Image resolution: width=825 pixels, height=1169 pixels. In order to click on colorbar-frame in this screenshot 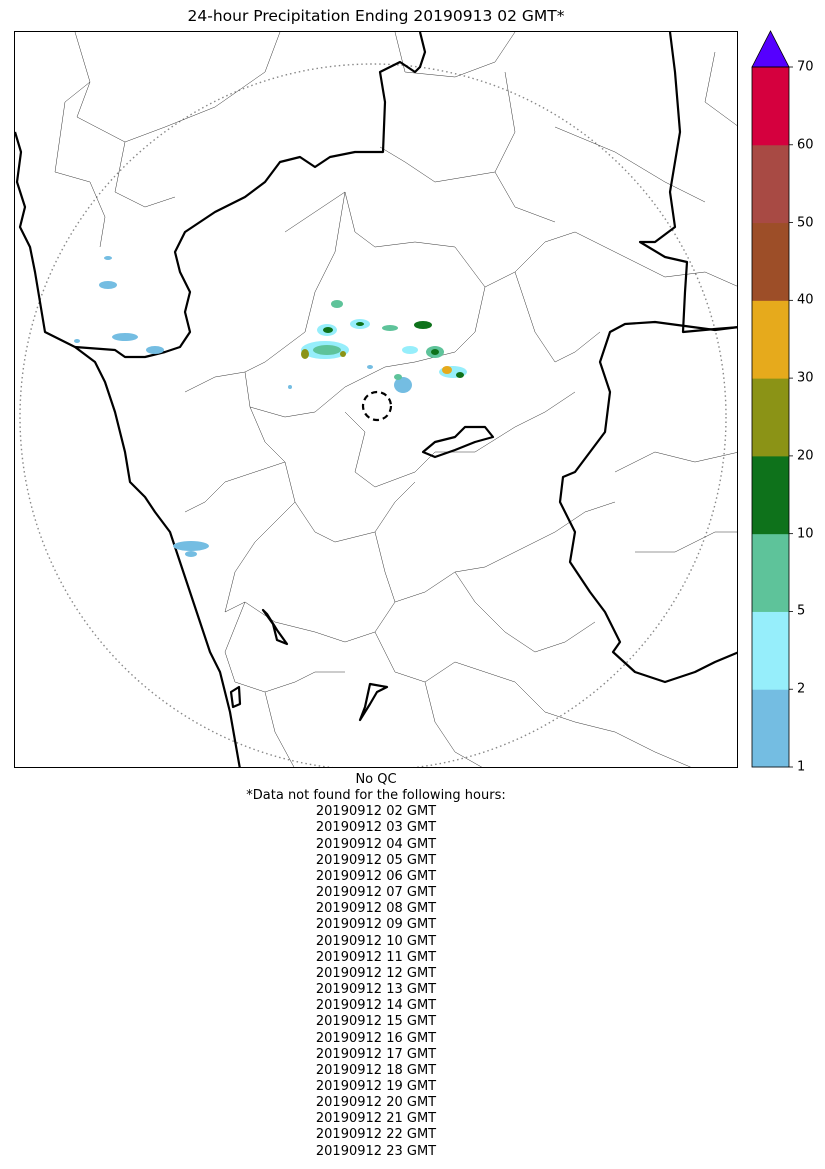, I will do `click(770, 417)`.